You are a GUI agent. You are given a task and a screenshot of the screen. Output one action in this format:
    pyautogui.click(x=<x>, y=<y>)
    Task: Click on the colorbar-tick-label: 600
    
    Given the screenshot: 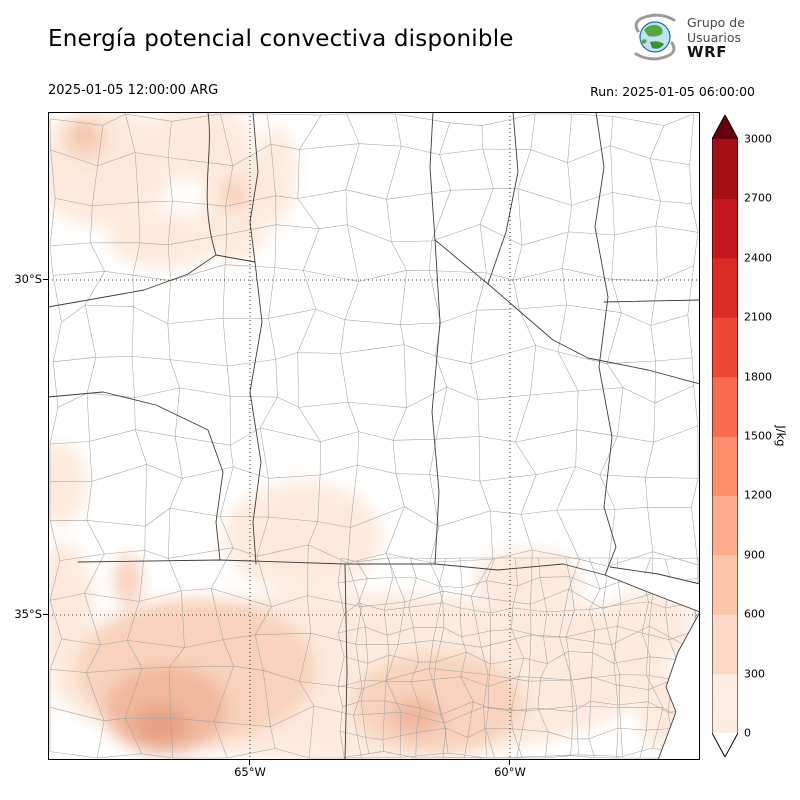 What is the action you would take?
    pyautogui.click(x=754, y=614)
    